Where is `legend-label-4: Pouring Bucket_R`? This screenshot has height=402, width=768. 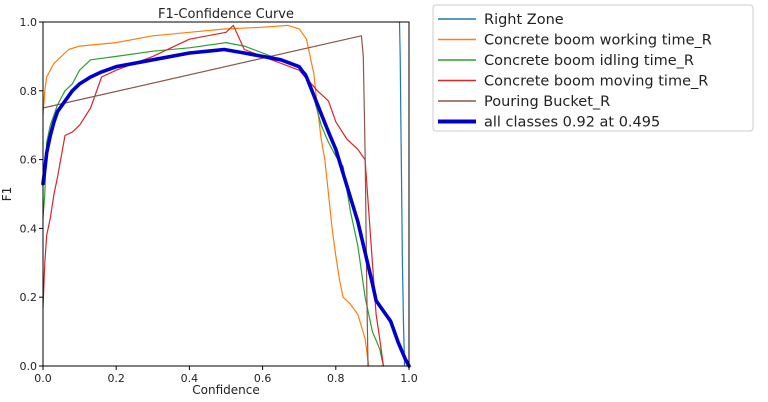 legend-label-4: Pouring Bucket_R is located at coordinates (547, 102).